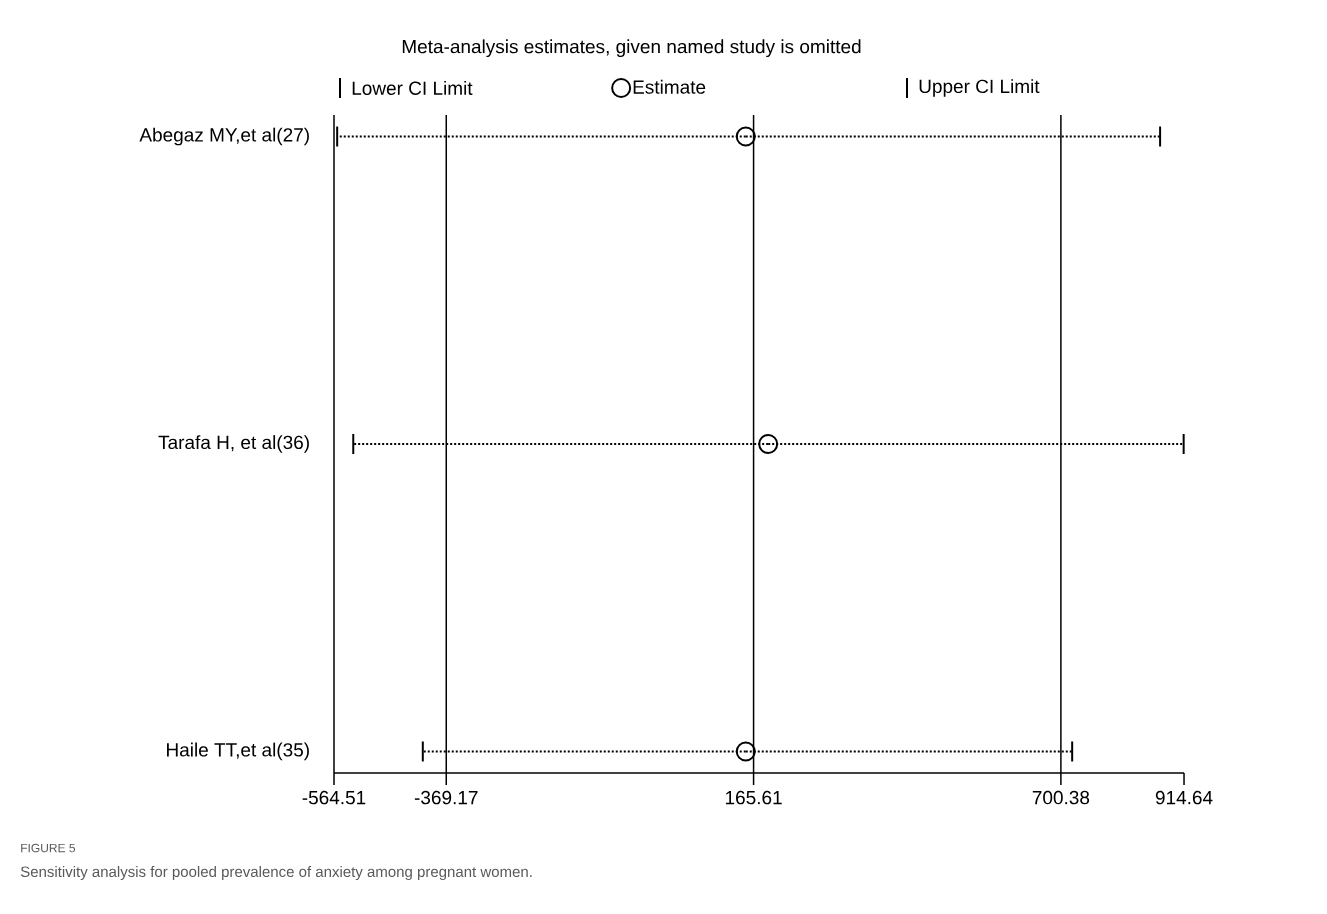 This screenshot has width=1327, height=914. Describe the element at coordinates (979, 88) in the screenshot. I see `text: Upper CI Limit` at that location.